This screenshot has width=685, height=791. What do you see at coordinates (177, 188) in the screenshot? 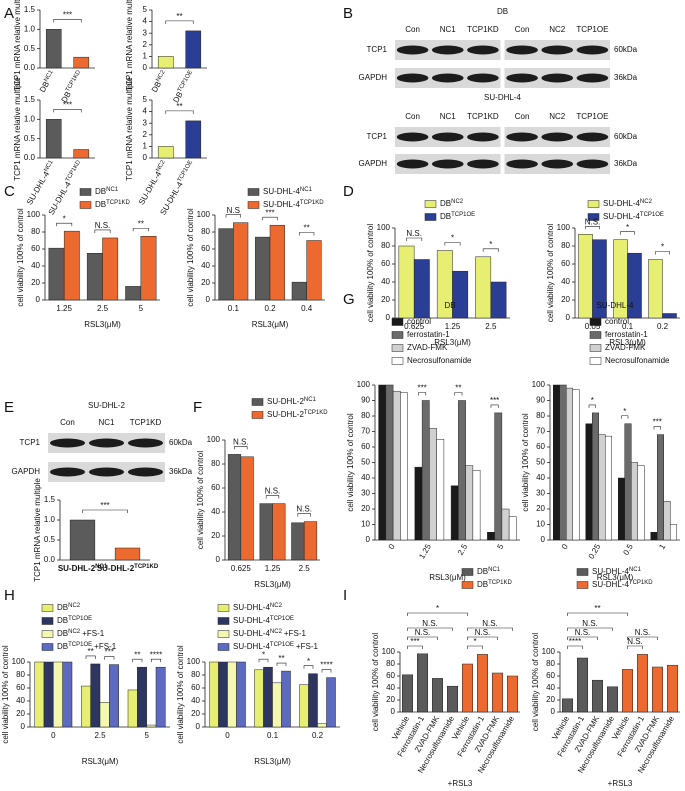
I see `x-tick-label: SU-DHL-4TCP1OE` at bounding box center [177, 188].